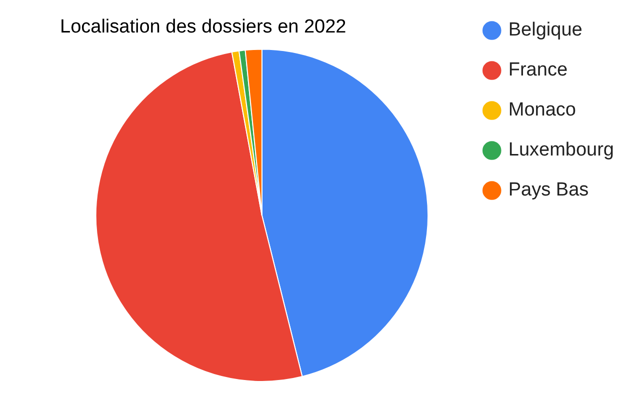 The width and height of the screenshot is (644, 398). What do you see at coordinates (538, 70) in the screenshot?
I see `legend-label: France` at bounding box center [538, 70].